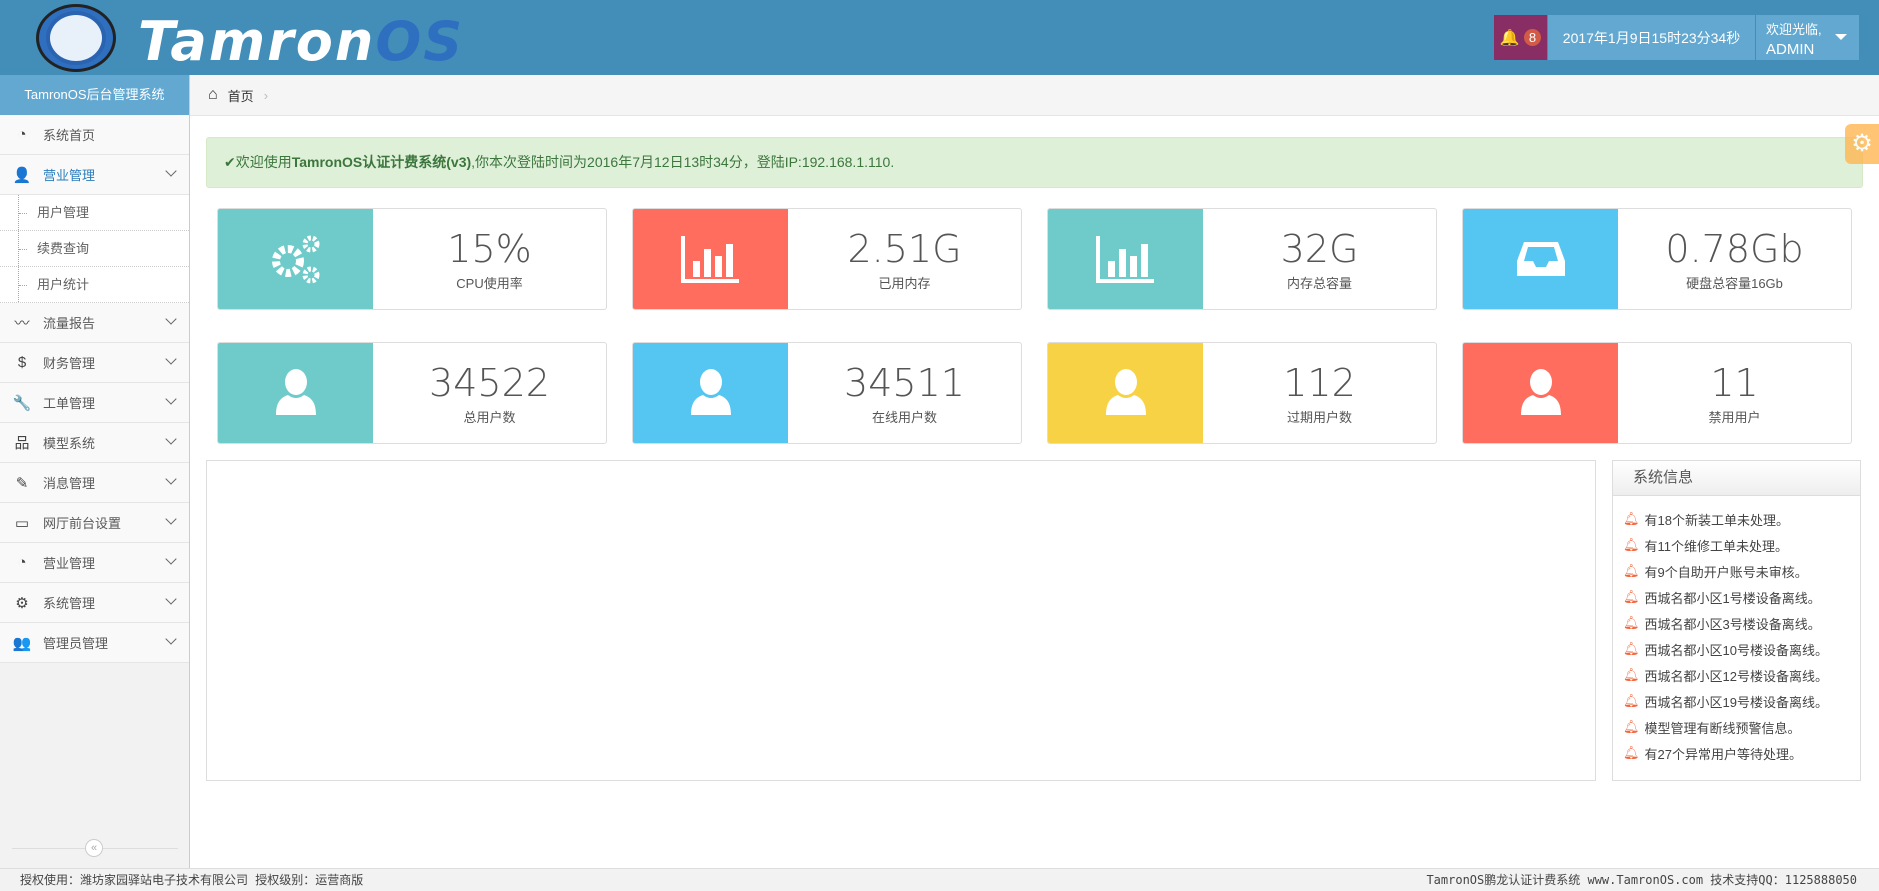 The image size is (1879, 891). I want to click on info-item: 🔔︎ 西城名都小区3号楼设备离线。, so click(1741, 623).